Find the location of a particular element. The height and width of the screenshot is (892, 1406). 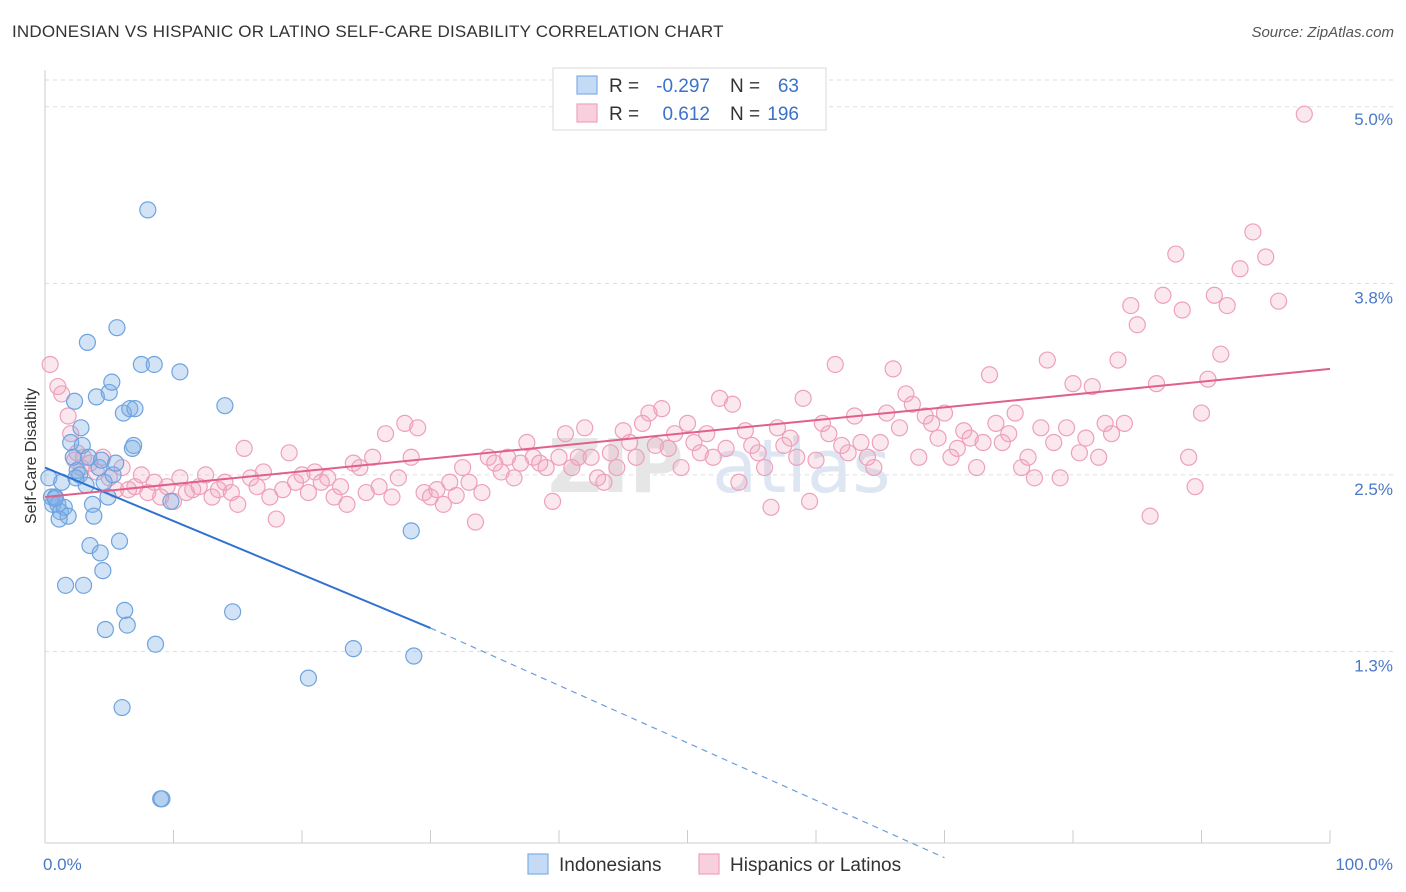

y-tick-label-2: 3.8% is located at coordinates (1373, 297).